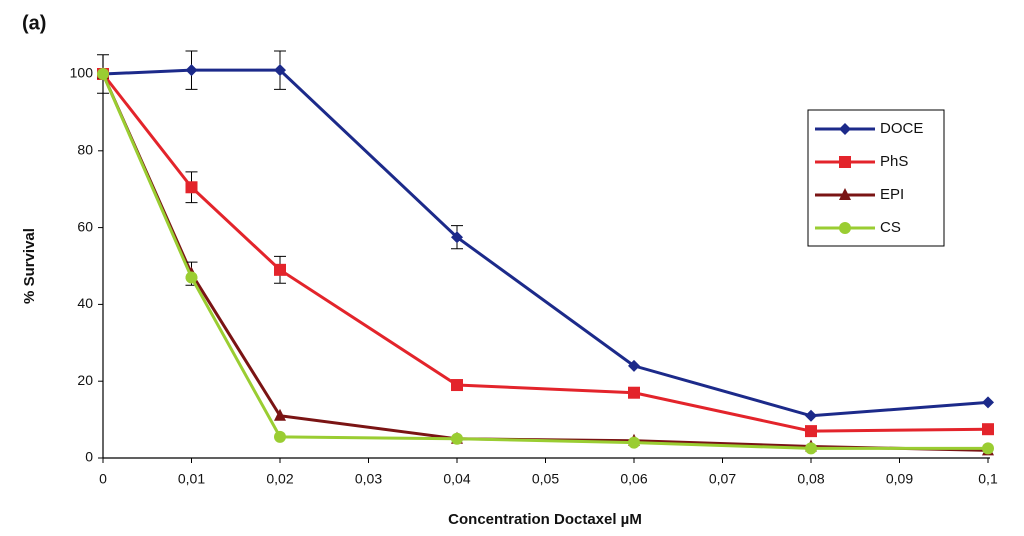  I want to click on y-tick-label: 0, so click(89, 457).